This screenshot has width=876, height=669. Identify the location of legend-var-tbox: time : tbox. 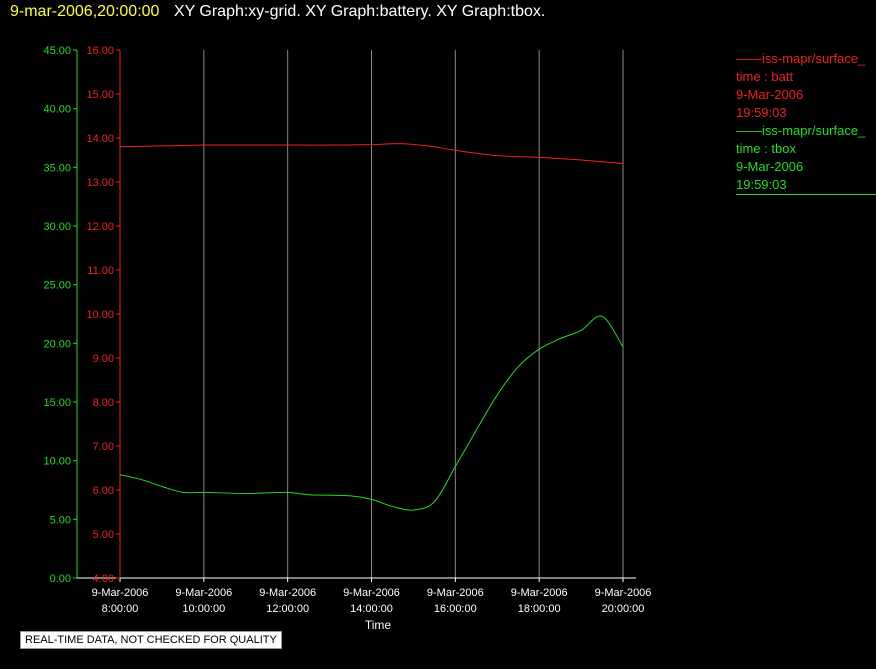
(766, 148).